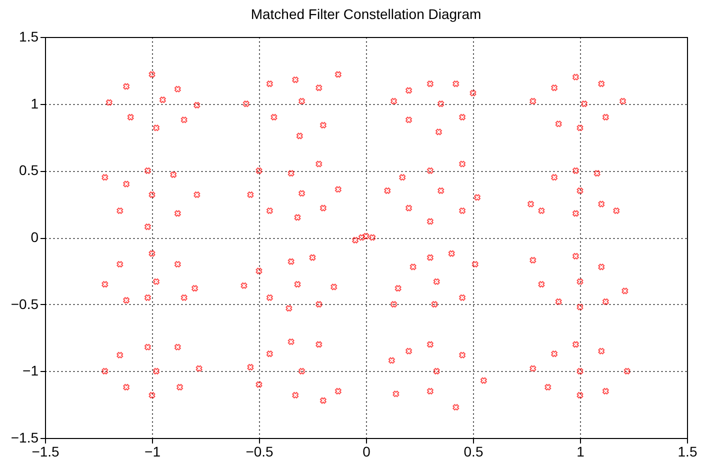 This screenshot has height=462, width=712. I want to click on y-tick-label: −0.5, so click(24, 304).